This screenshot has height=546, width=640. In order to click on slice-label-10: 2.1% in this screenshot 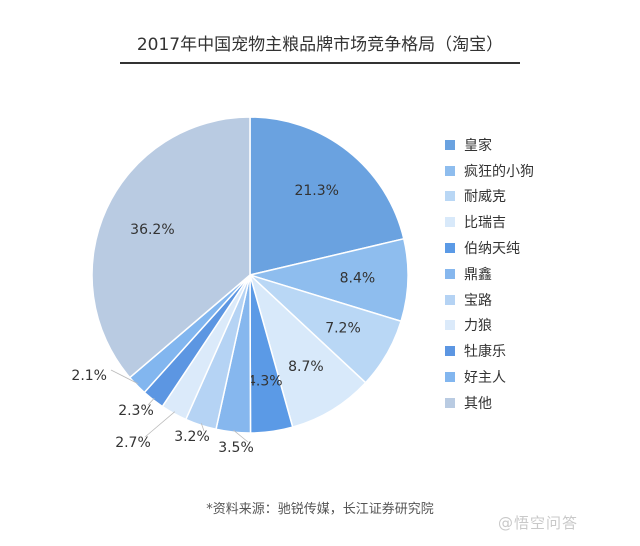, I will do `click(89, 376)`.